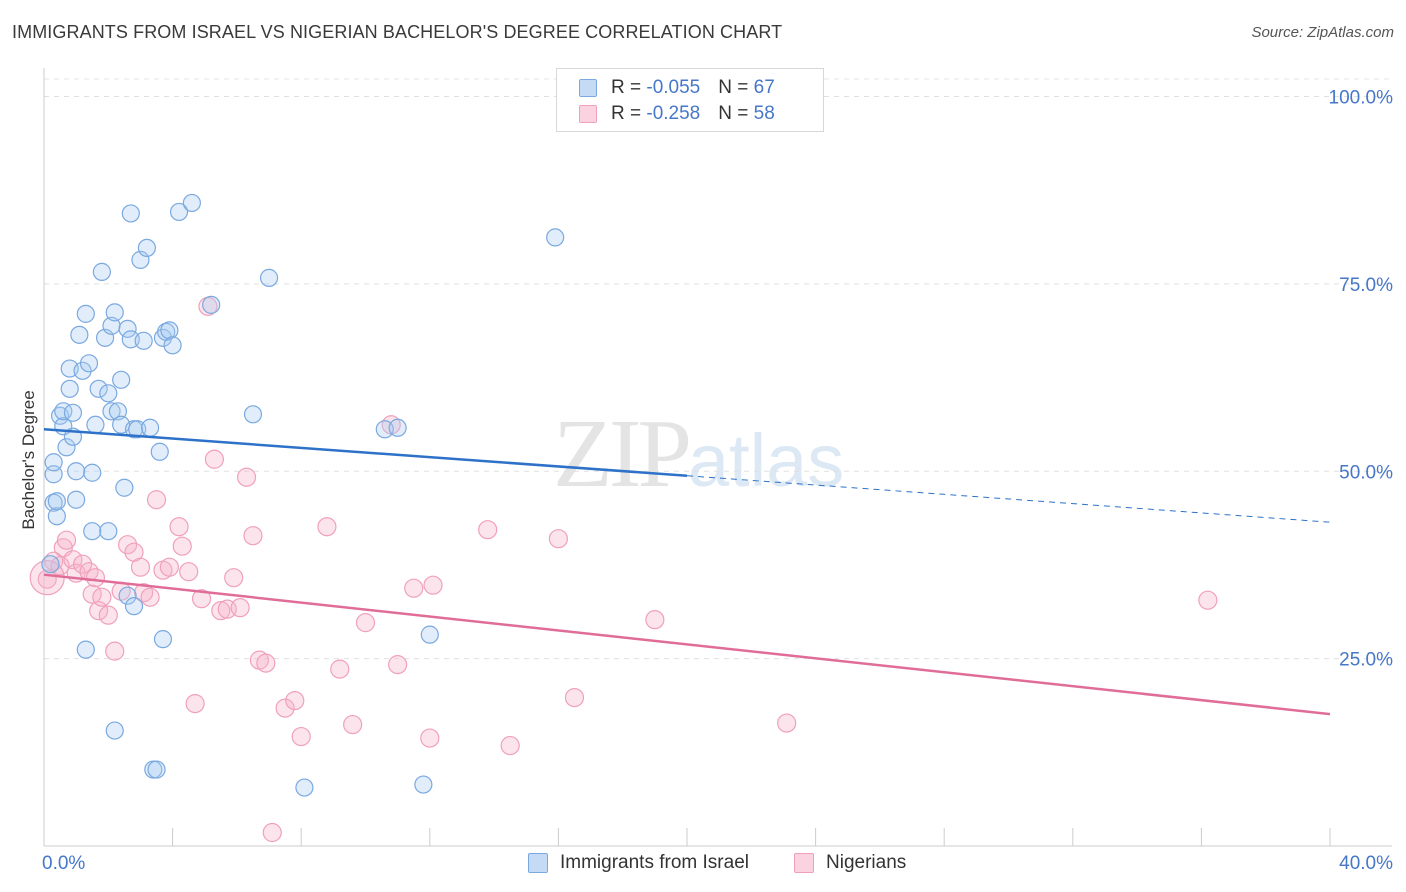 This screenshot has height=892, width=1406. I want to click on legend-row-nigerians: R = -0.258 N = 58, so click(677, 114).